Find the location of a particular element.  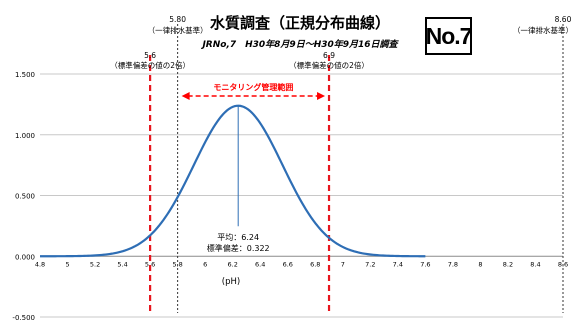

std-annotation: 標準偏差：0.322 is located at coordinates (238, 248).